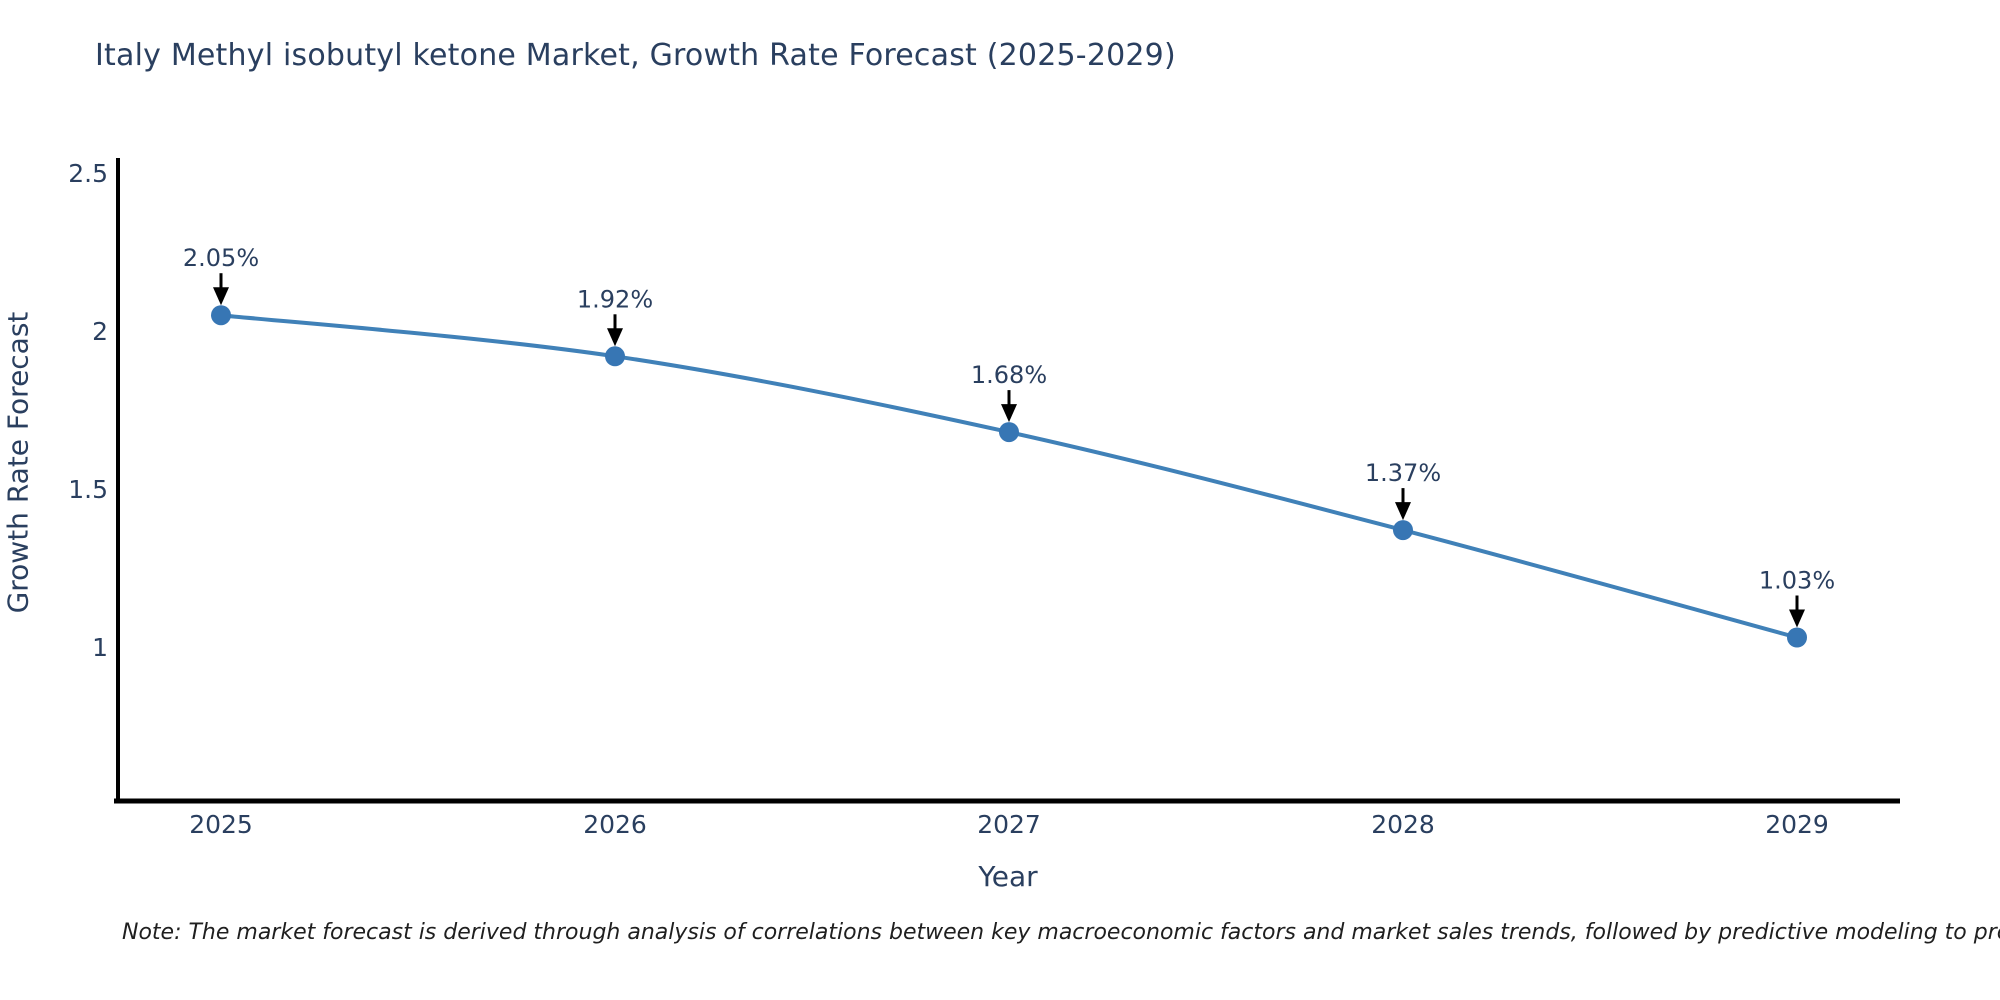 This screenshot has width=2000, height=1000. Describe the element at coordinates (1009, 375) in the screenshot. I see `point-value-label: 1.68%` at that location.